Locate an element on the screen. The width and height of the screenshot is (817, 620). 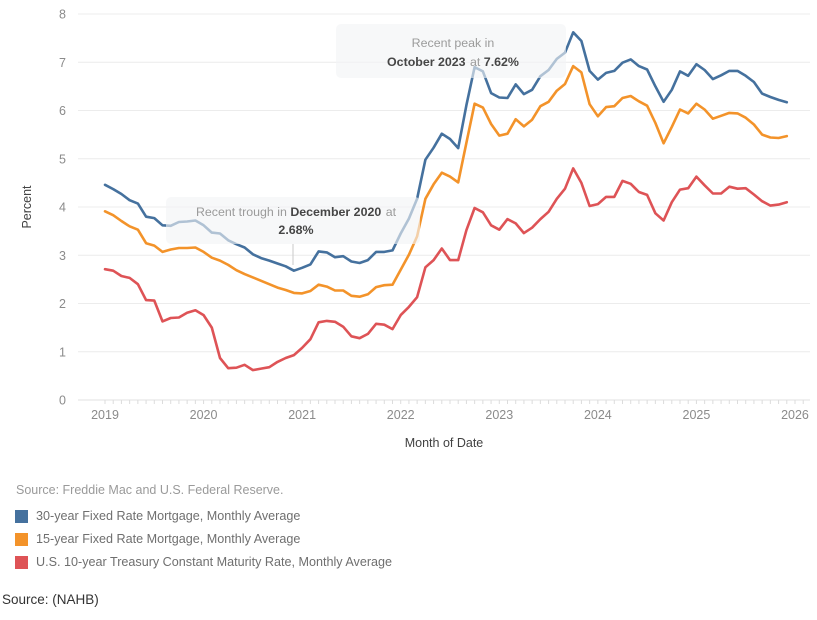
annotation-peak: Recent peak in October 2023 at 7.62% is located at coordinates (451, 51).